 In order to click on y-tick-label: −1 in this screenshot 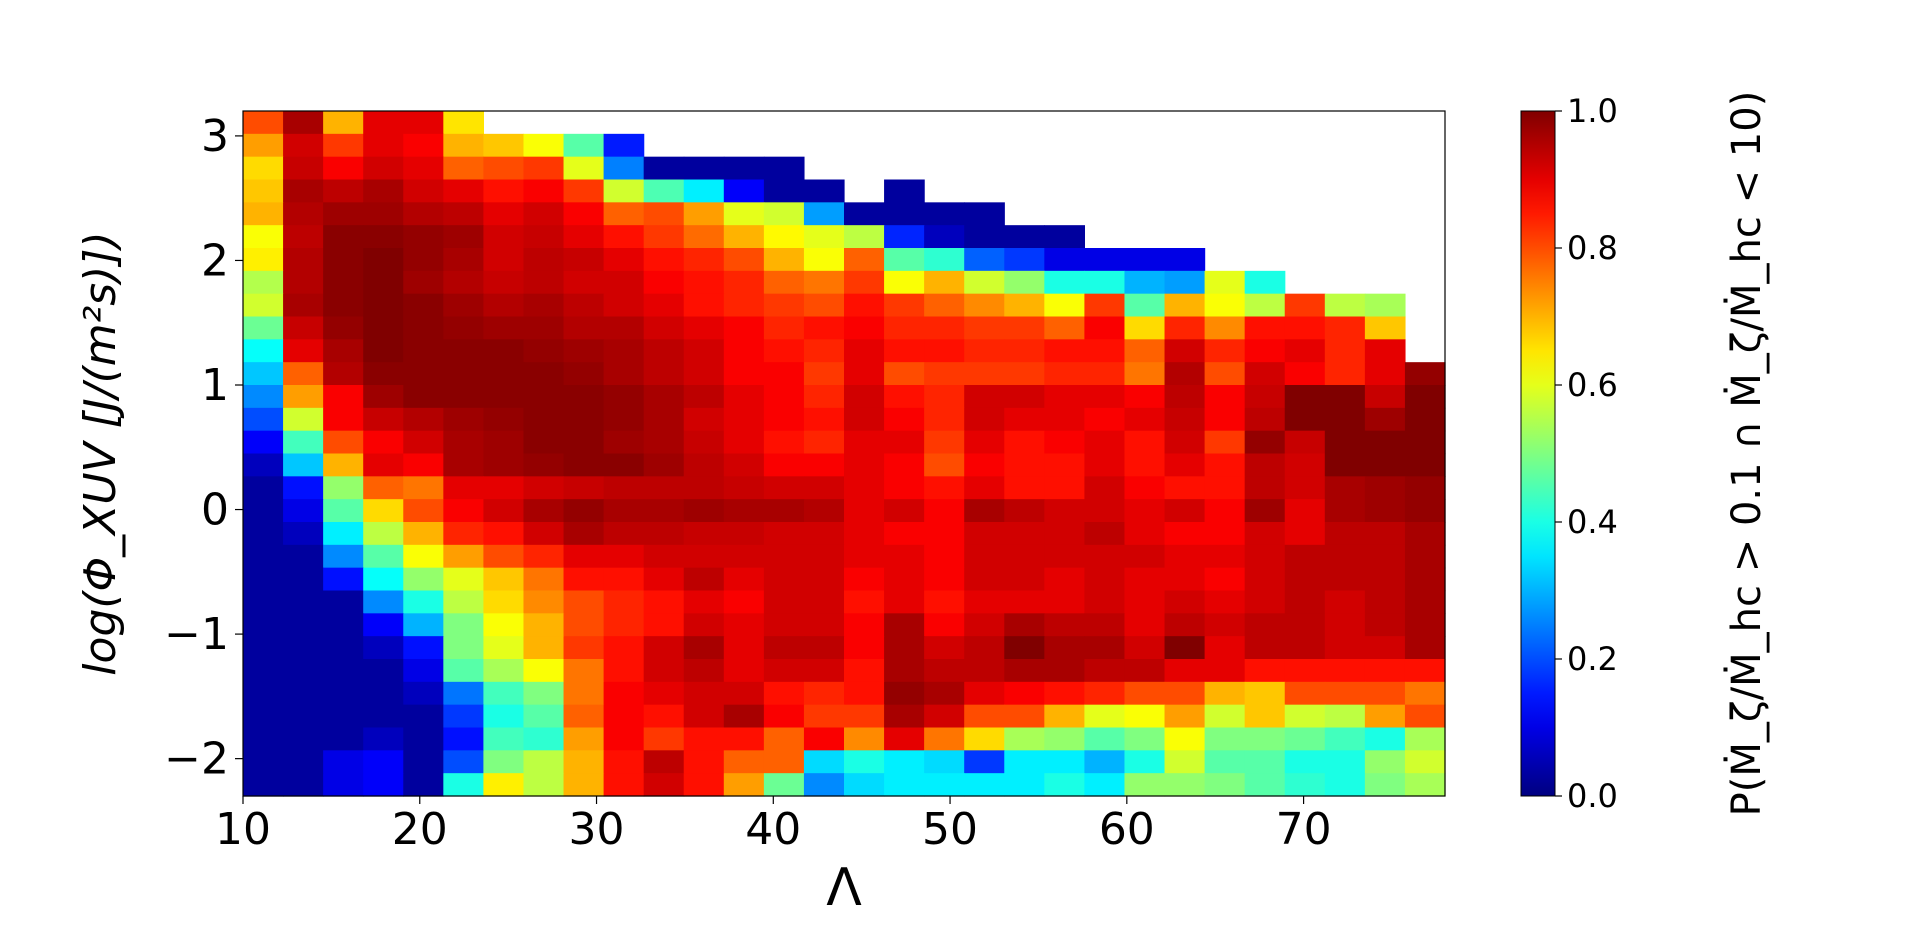, I will do `click(196, 634)`.